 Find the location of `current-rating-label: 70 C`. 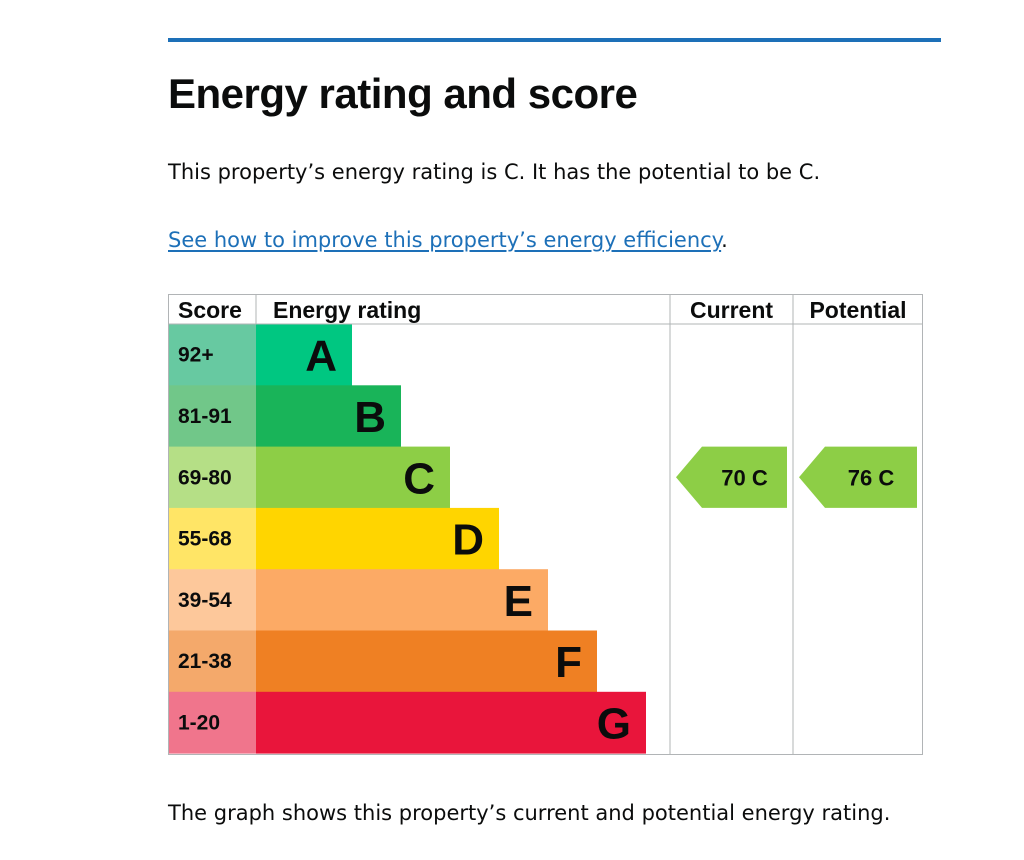

current-rating-label: 70 C is located at coordinates (744, 477).